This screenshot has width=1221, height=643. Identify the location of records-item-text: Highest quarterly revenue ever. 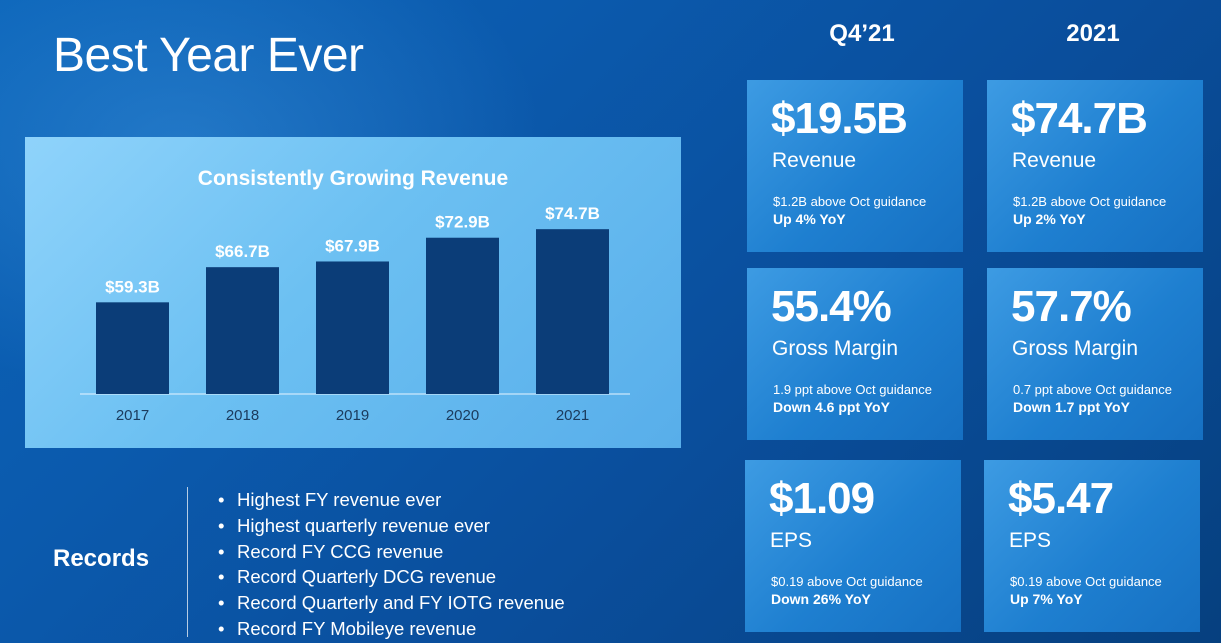
(363, 525).